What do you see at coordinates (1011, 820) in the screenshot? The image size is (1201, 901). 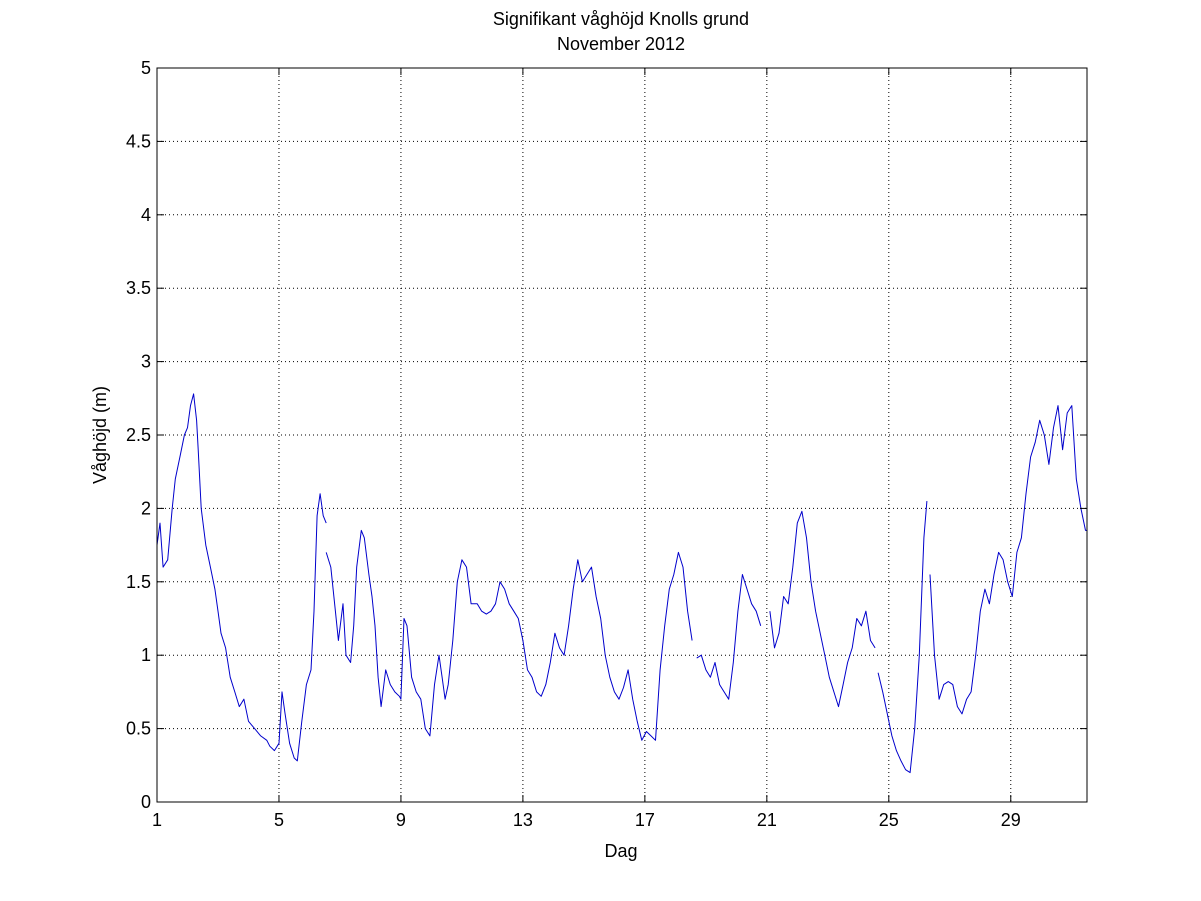 I see `x-tick-label: 29` at bounding box center [1011, 820].